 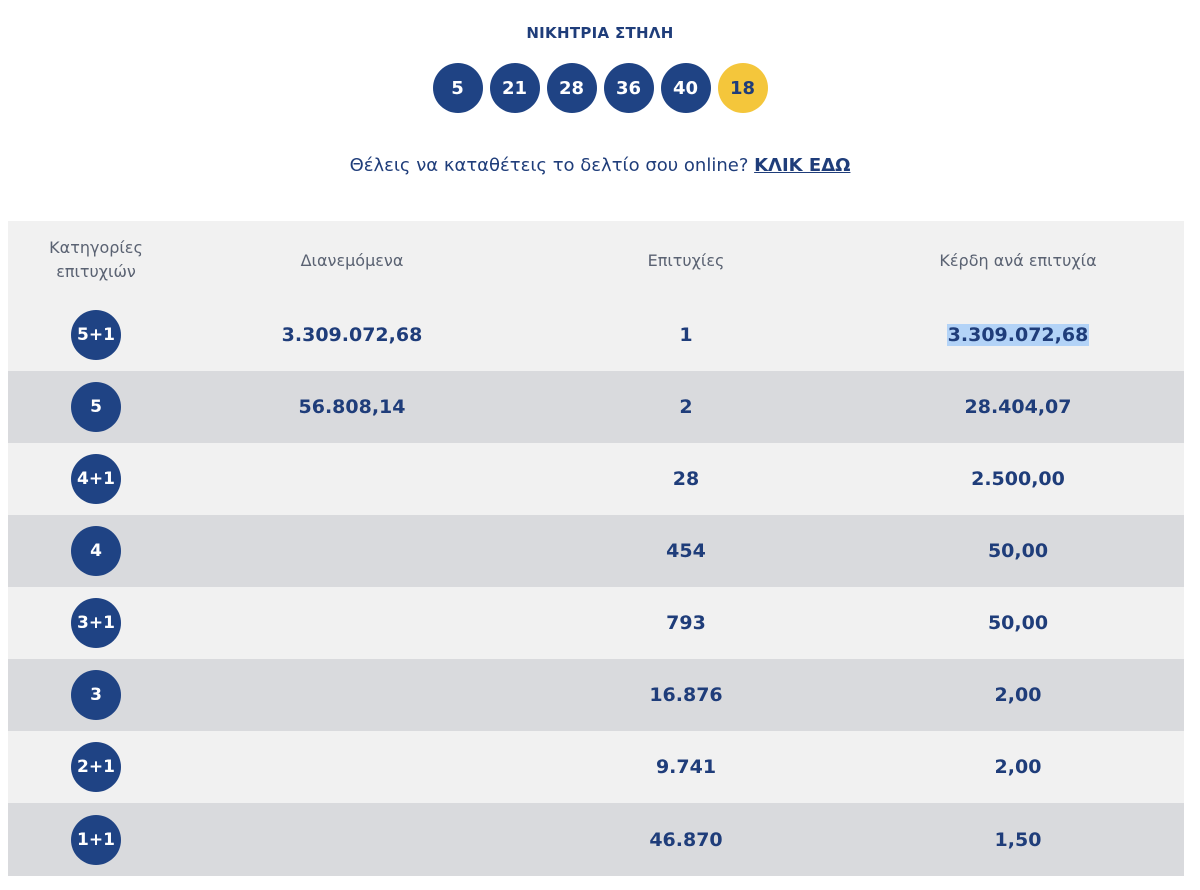 What do you see at coordinates (686, 695) in the screenshot?
I see `winners-cell: 16.876` at bounding box center [686, 695].